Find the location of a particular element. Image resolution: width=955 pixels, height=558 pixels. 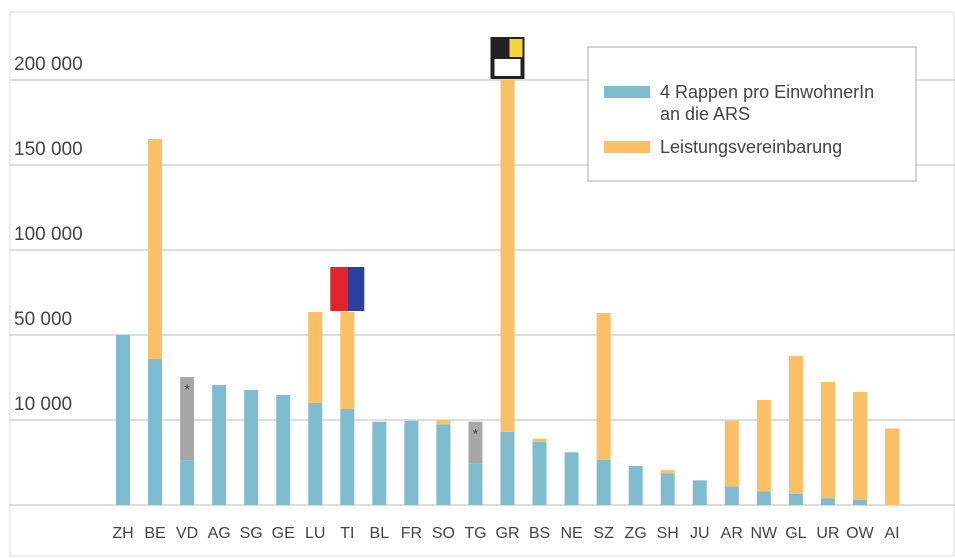

x-tick-label: BS is located at coordinates (539, 533).